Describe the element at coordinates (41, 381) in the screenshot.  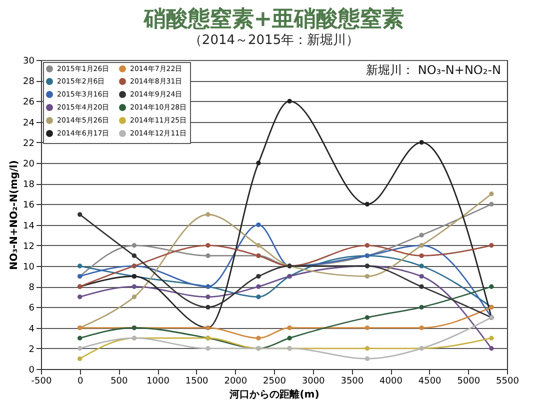
I see `x-tick-label: -500` at that location.